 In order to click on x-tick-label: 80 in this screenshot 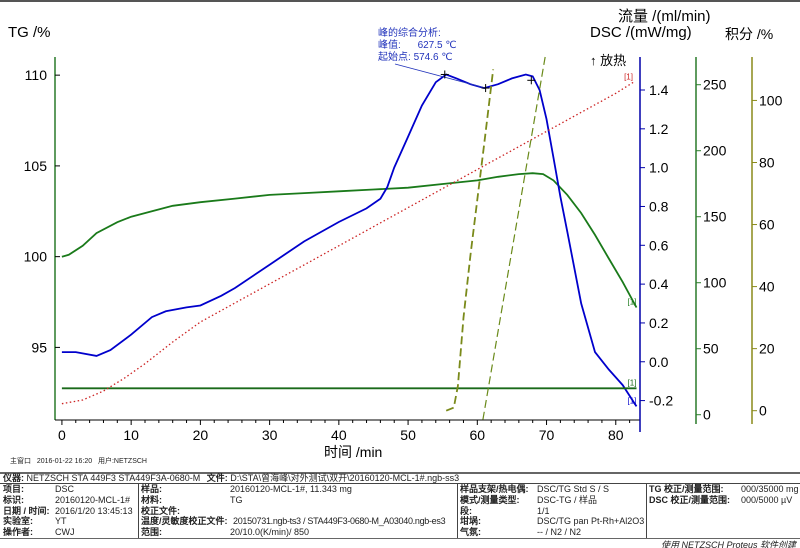, I will do `click(616, 435)`.